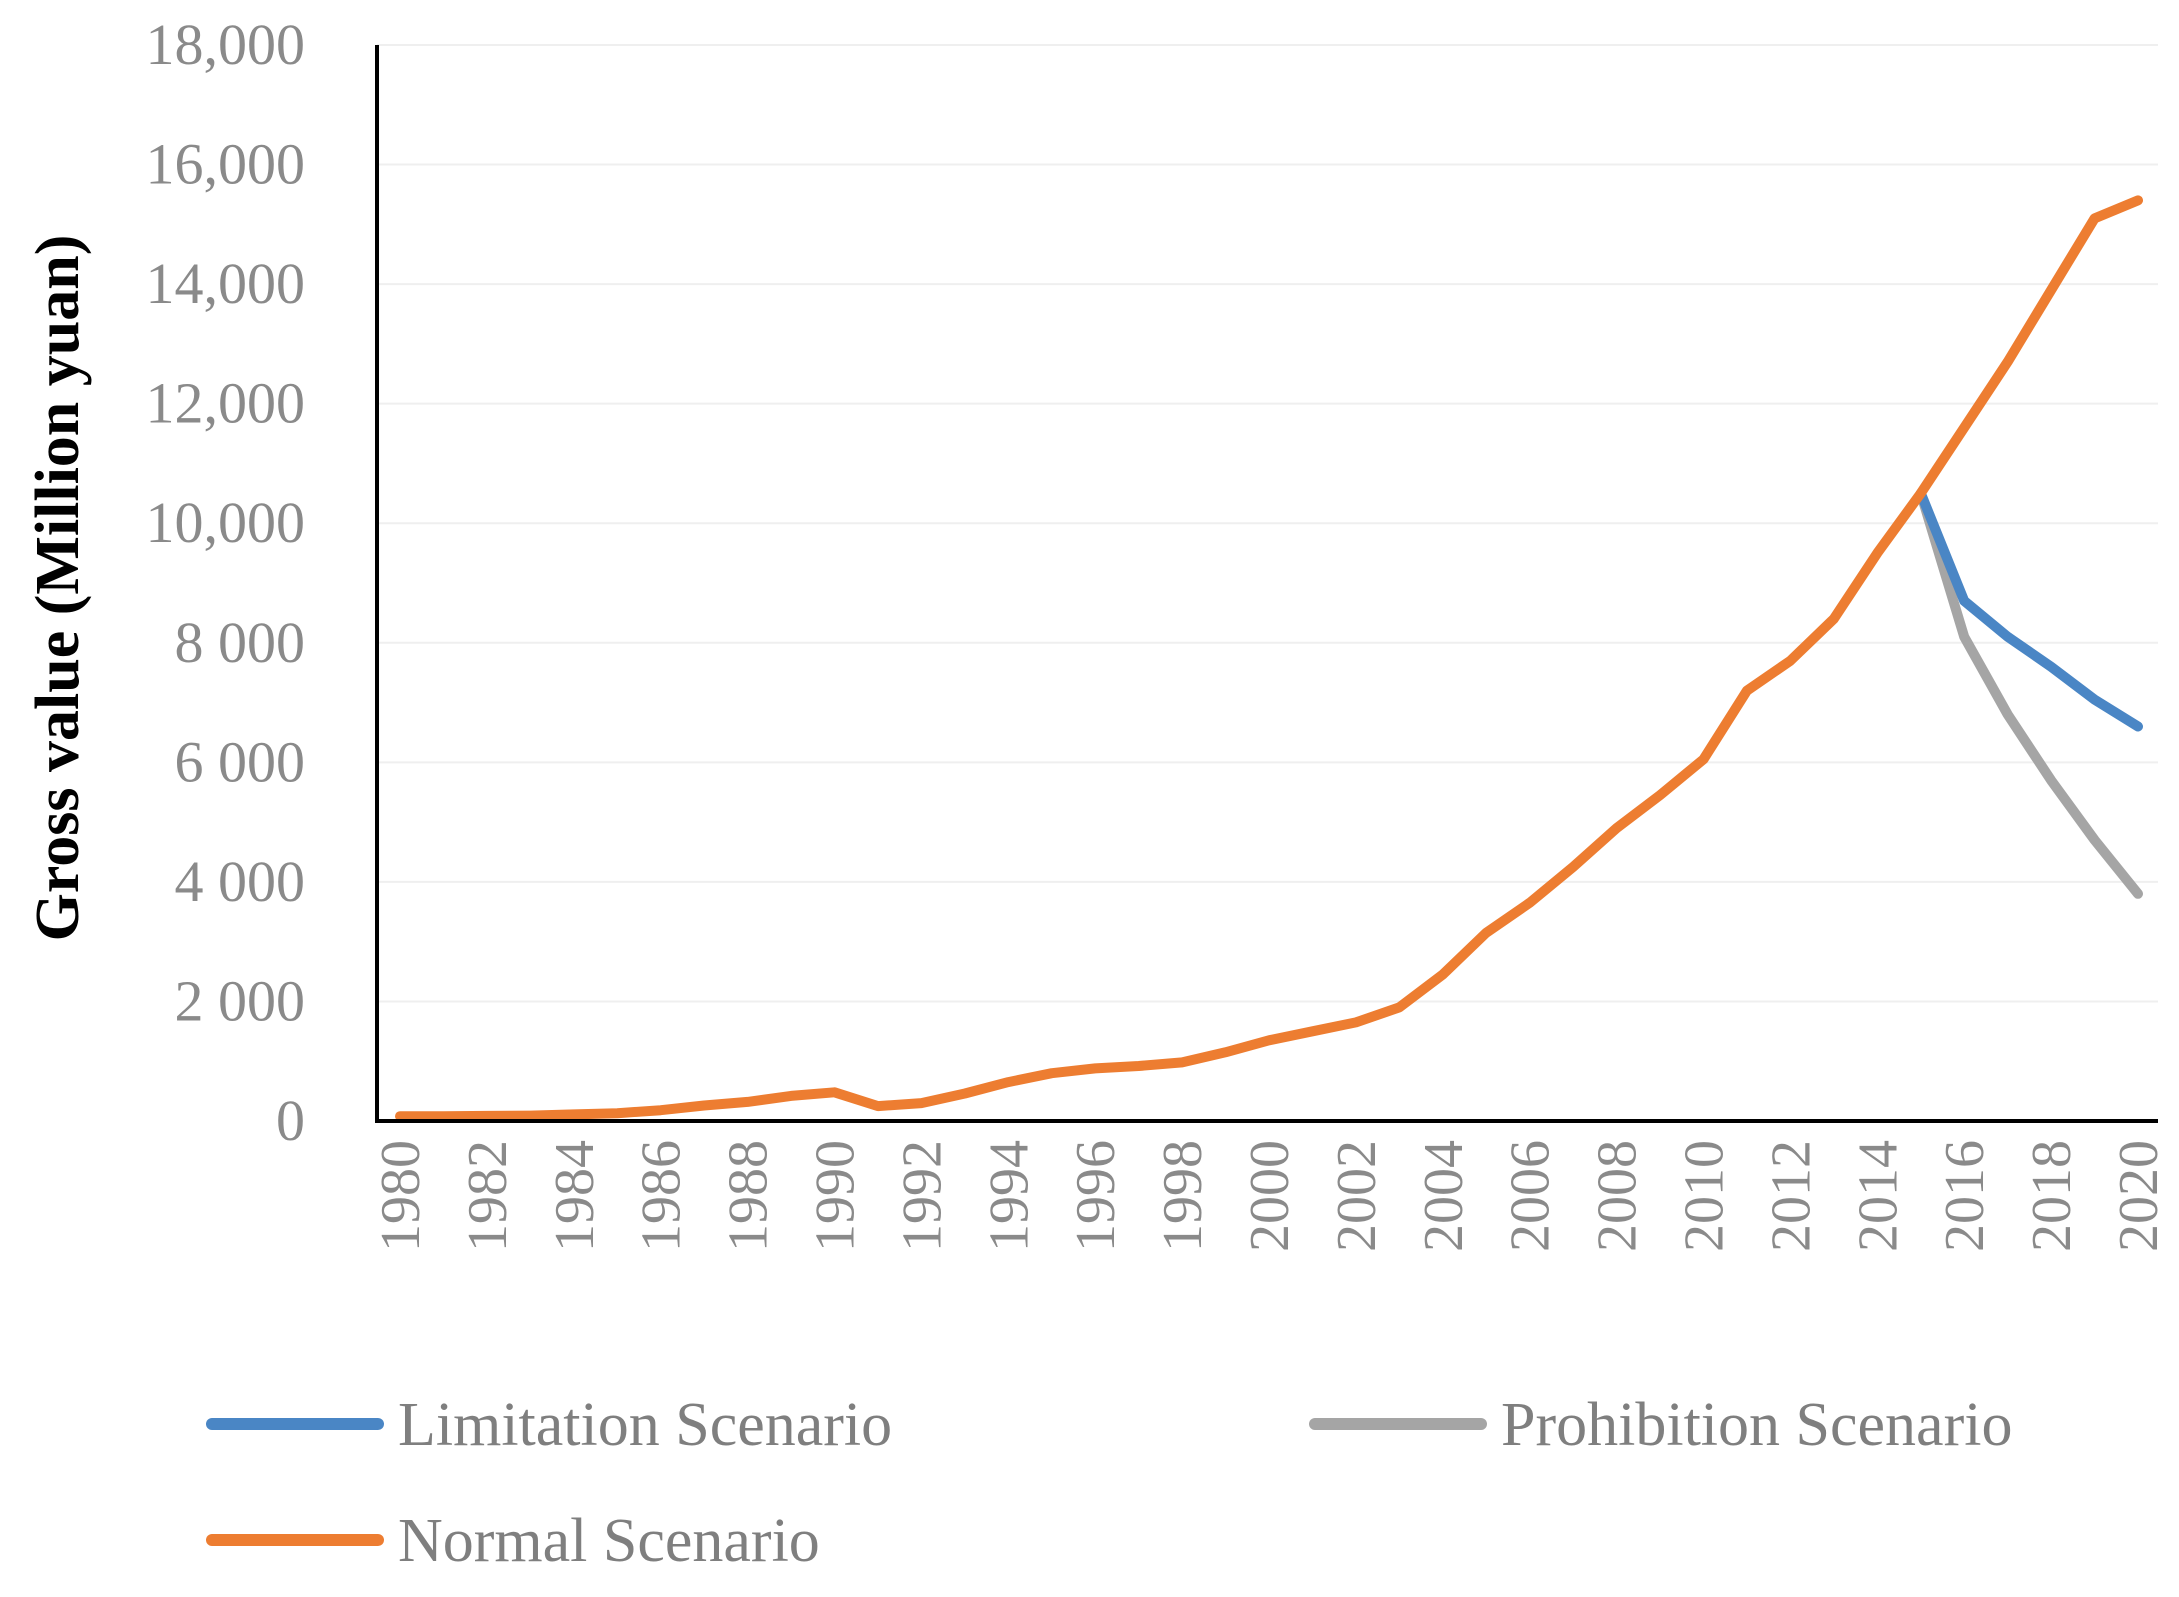  Describe the element at coordinates (240, 881) in the screenshot. I see `y-tick-label: 4 000` at that location.